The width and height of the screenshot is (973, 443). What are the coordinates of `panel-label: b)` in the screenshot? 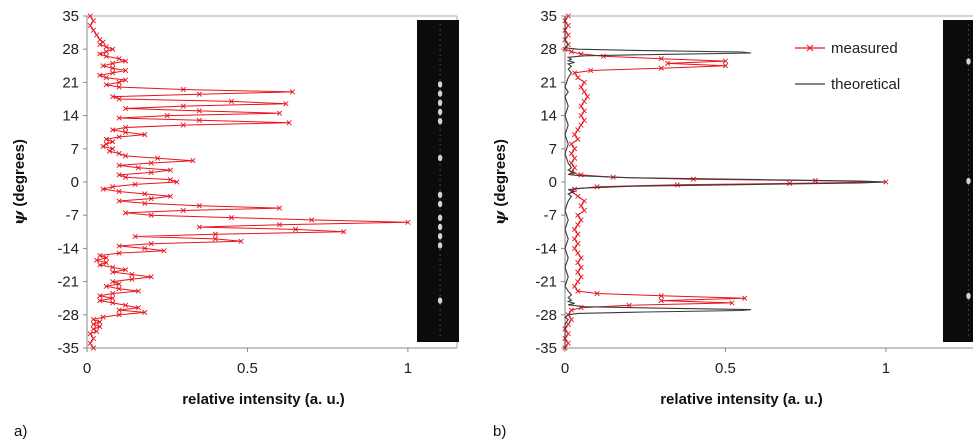 It's located at (499, 431).